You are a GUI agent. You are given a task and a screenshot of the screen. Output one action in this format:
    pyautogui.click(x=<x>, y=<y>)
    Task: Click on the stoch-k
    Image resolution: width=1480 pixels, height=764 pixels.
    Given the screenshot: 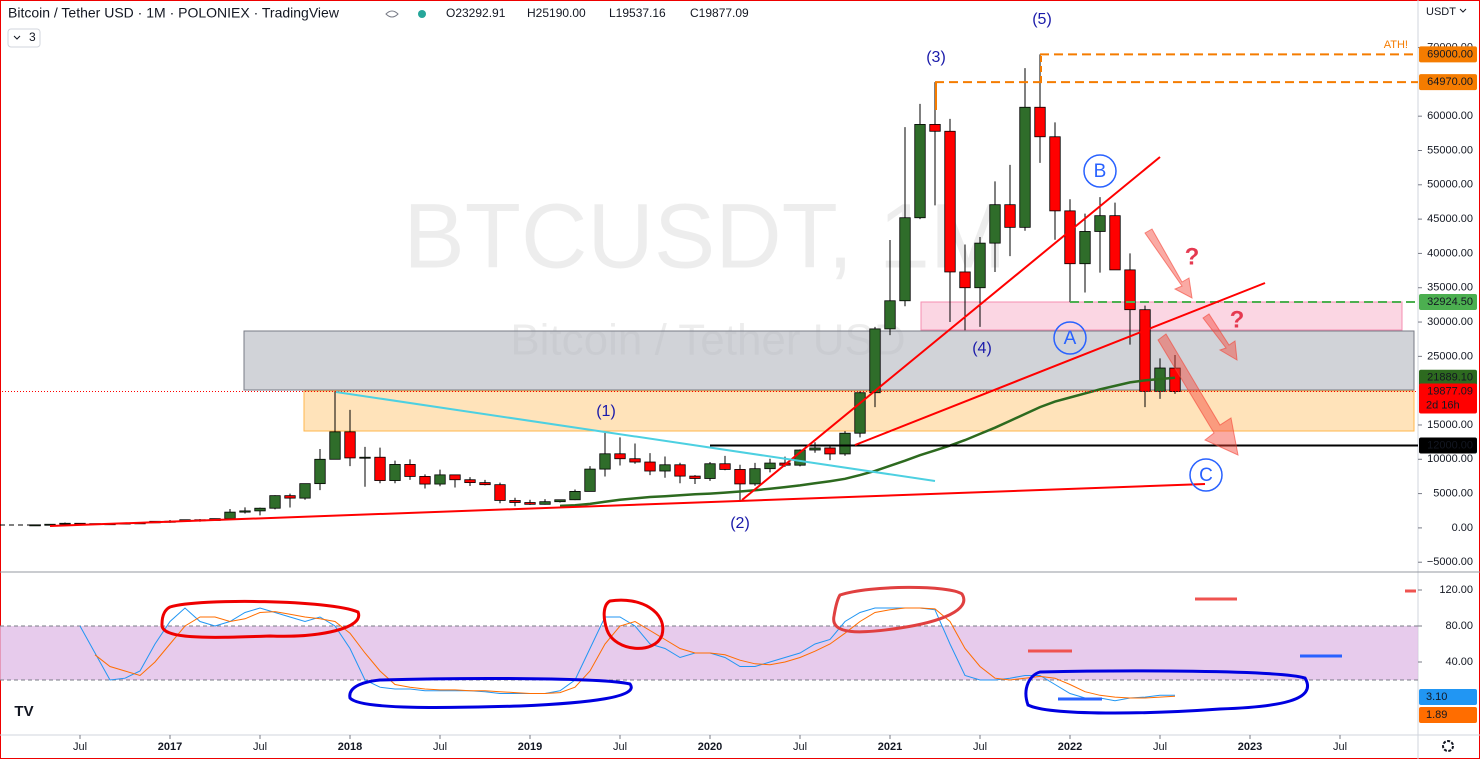 What is the action you would take?
    pyautogui.click(x=627, y=654)
    